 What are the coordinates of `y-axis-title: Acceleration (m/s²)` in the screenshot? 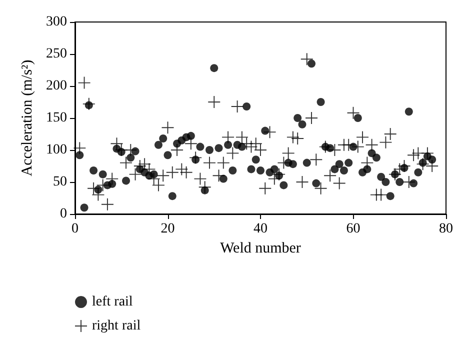 It's located at (28, 118).